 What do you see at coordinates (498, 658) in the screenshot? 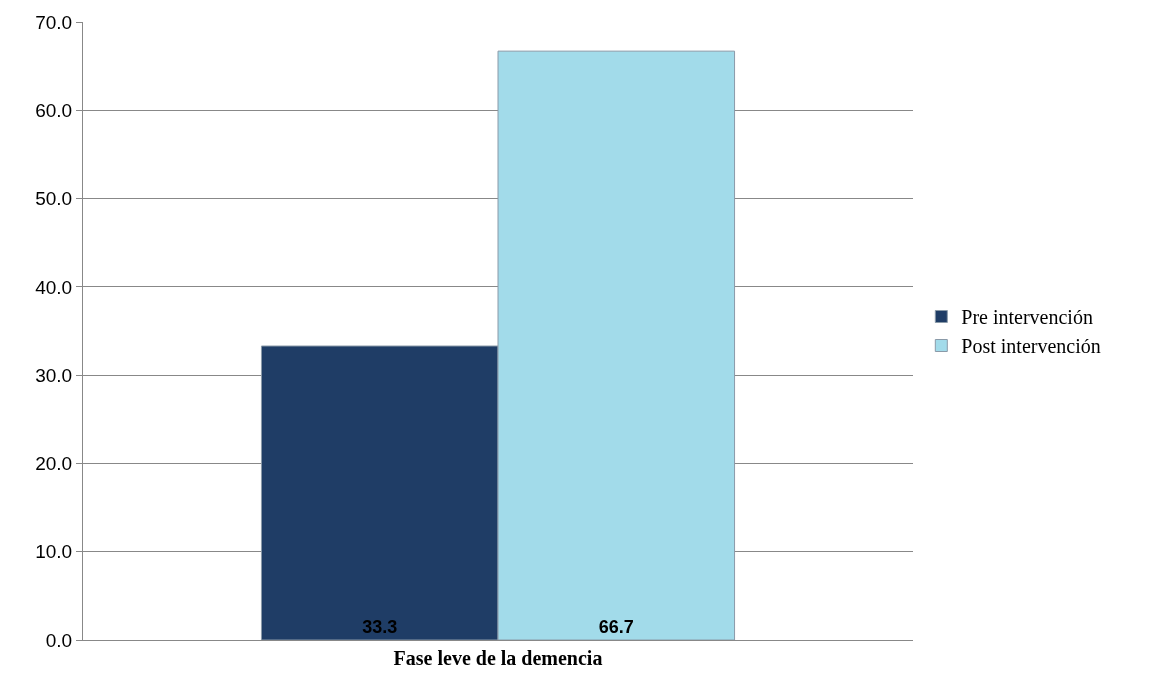
I see `x-tick-label: Fase leve de la demencia` at bounding box center [498, 658].